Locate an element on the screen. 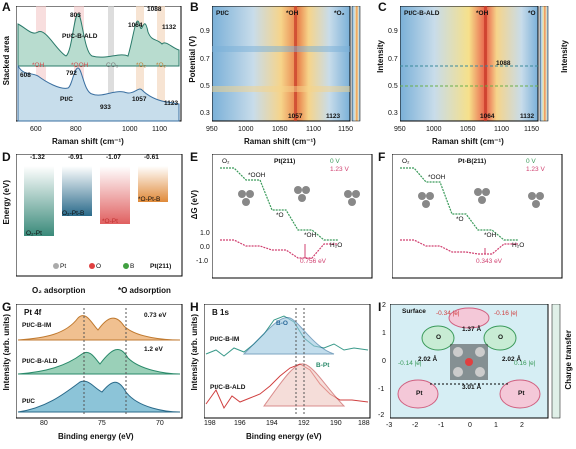 The width and height of the screenshot is (576, 449). i-top-label: Surface is located at coordinates (414, 311).